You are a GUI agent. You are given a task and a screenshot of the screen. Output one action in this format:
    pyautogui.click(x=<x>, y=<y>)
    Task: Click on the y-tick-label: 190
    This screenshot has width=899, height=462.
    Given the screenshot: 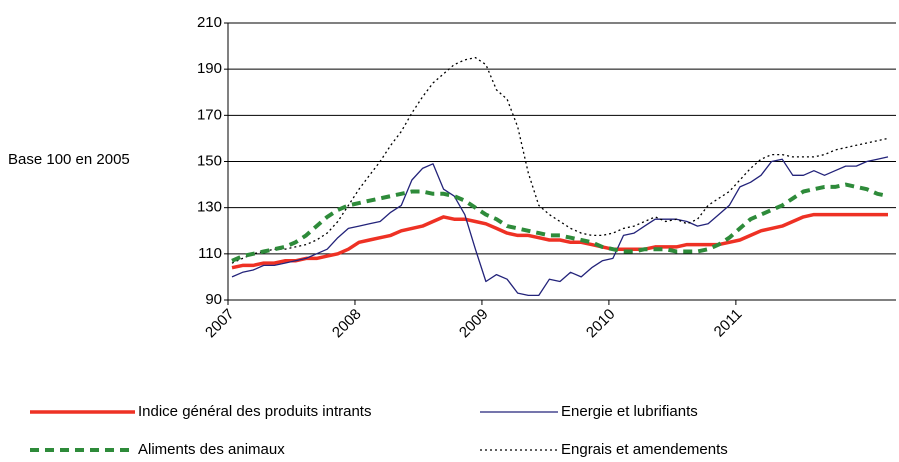 What is the action you would take?
    pyautogui.click(x=209, y=68)
    